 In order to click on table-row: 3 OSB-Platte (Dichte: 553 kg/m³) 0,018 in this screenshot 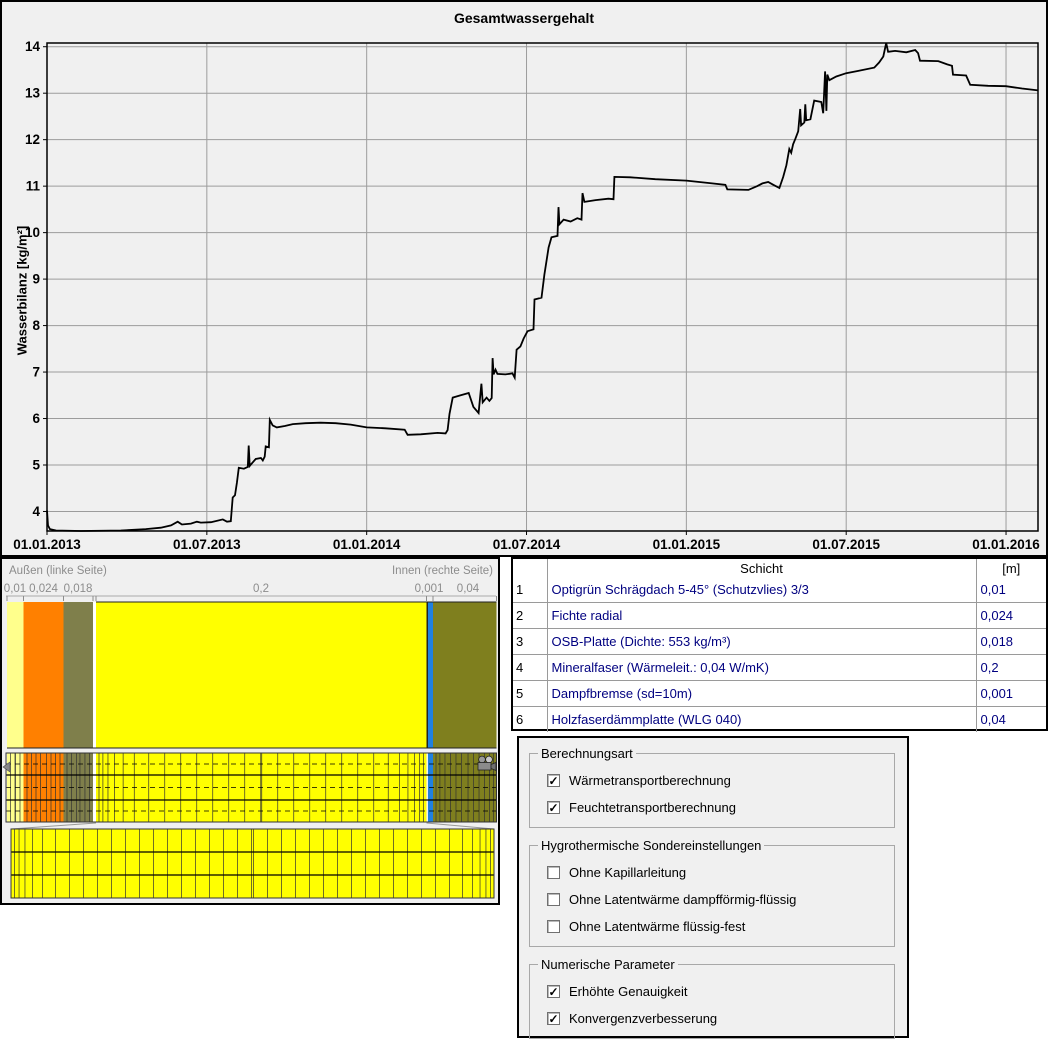, I will do `click(779, 641)`.